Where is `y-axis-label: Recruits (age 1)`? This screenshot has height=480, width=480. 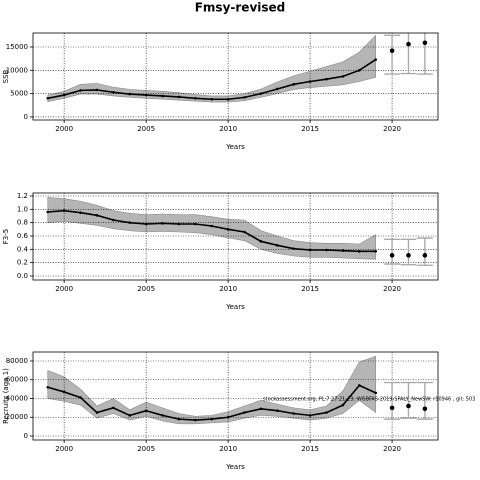 y-axis-label: Recruits (age 1) is located at coordinates (6, 396).